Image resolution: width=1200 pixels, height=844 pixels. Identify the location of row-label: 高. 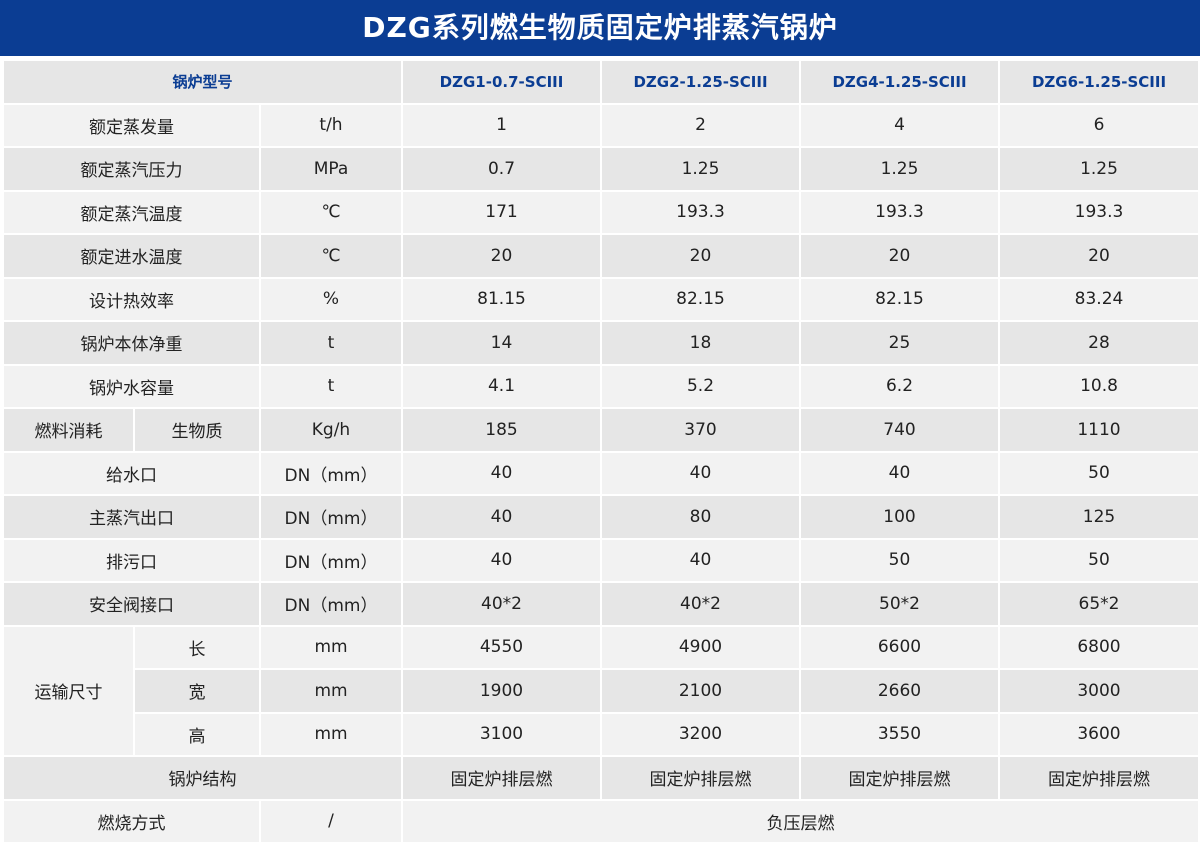
(197, 734).